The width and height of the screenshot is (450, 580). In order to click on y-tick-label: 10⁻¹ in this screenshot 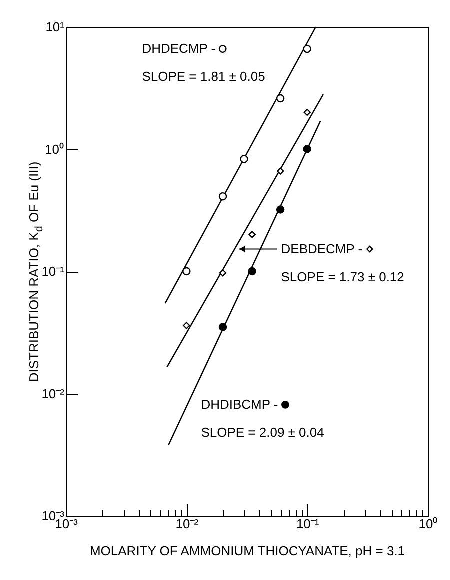, I will do `click(54, 271)`.